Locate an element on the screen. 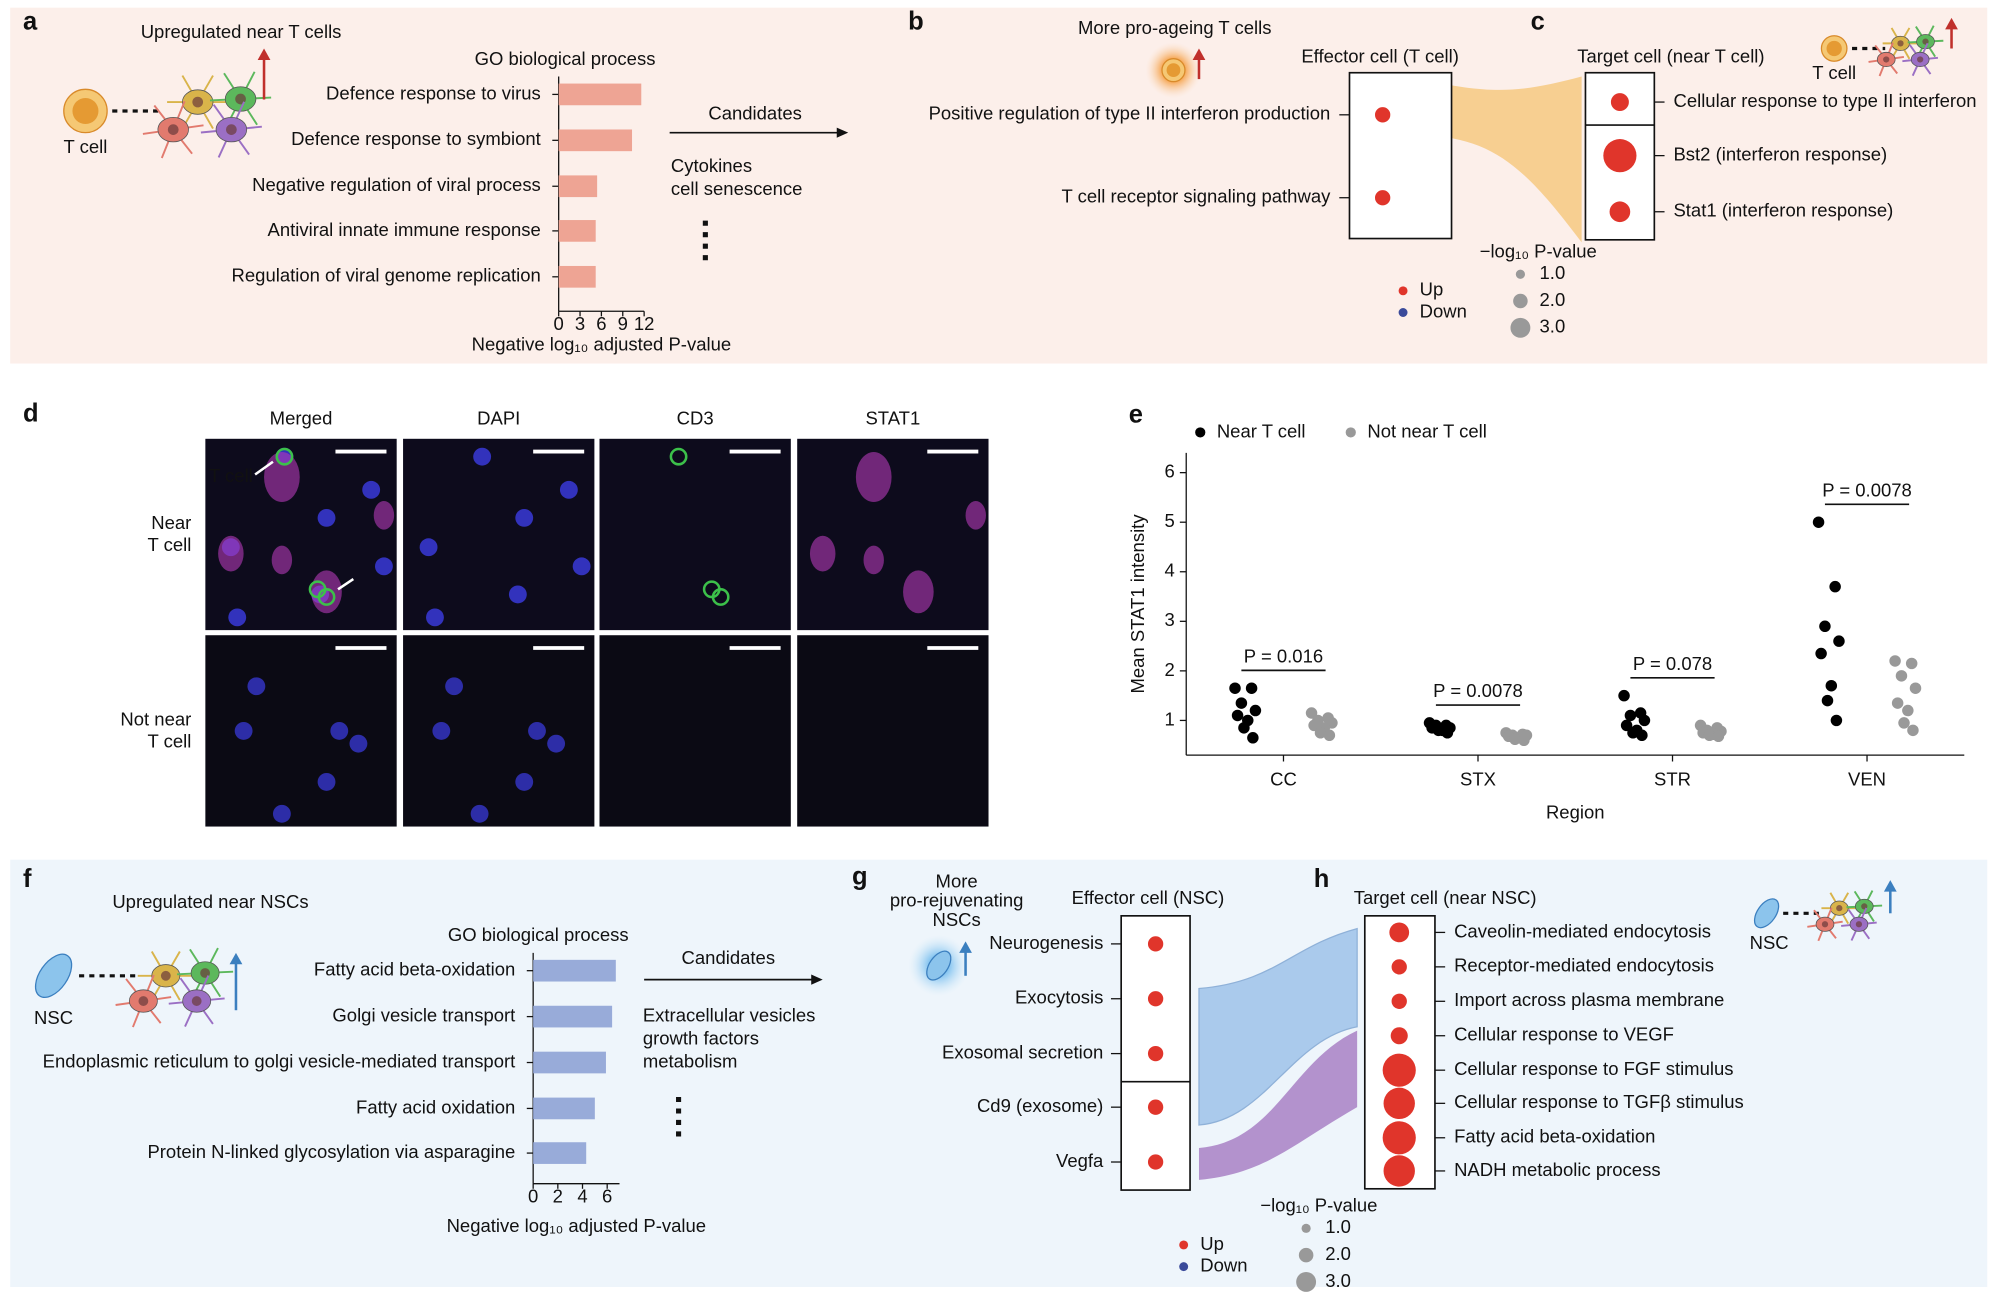 Image resolution: width=2000 pixels, height=1298 pixels. category-label: Defence response to virus is located at coordinates (433, 92).